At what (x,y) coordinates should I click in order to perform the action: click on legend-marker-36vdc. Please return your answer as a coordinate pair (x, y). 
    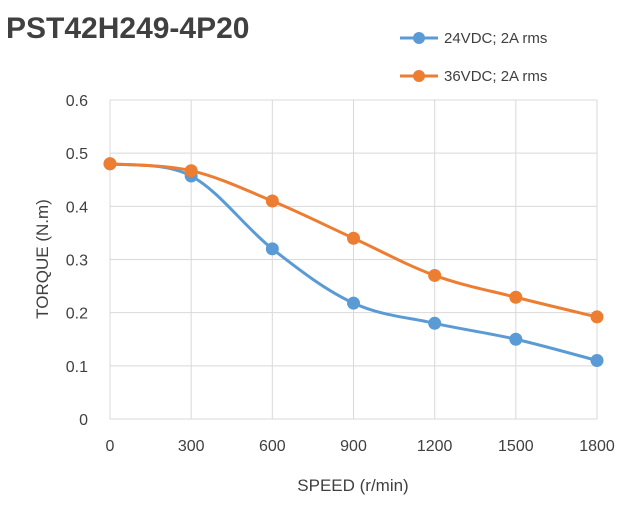
    Looking at the image, I should click on (419, 76).